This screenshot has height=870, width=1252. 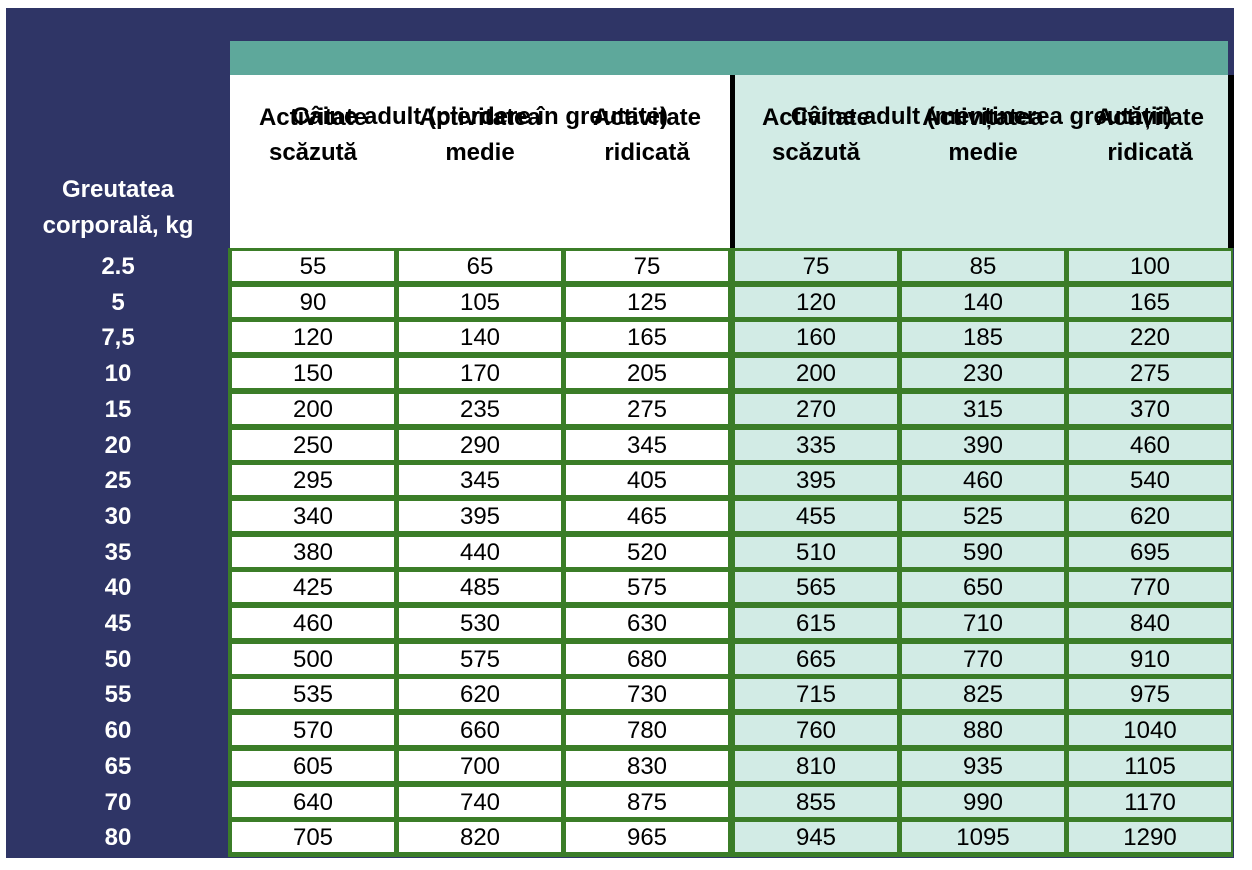 What do you see at coordinates (647, 801) in the screenshot?
I see `table-cell: 875` at bounding box center [647, 801].